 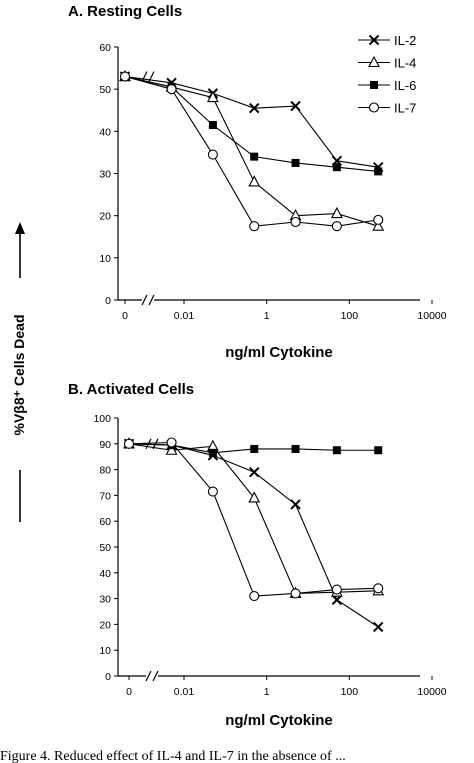 I want to click on legend-item-il-2: IL-2, so click(x=387, y=40).